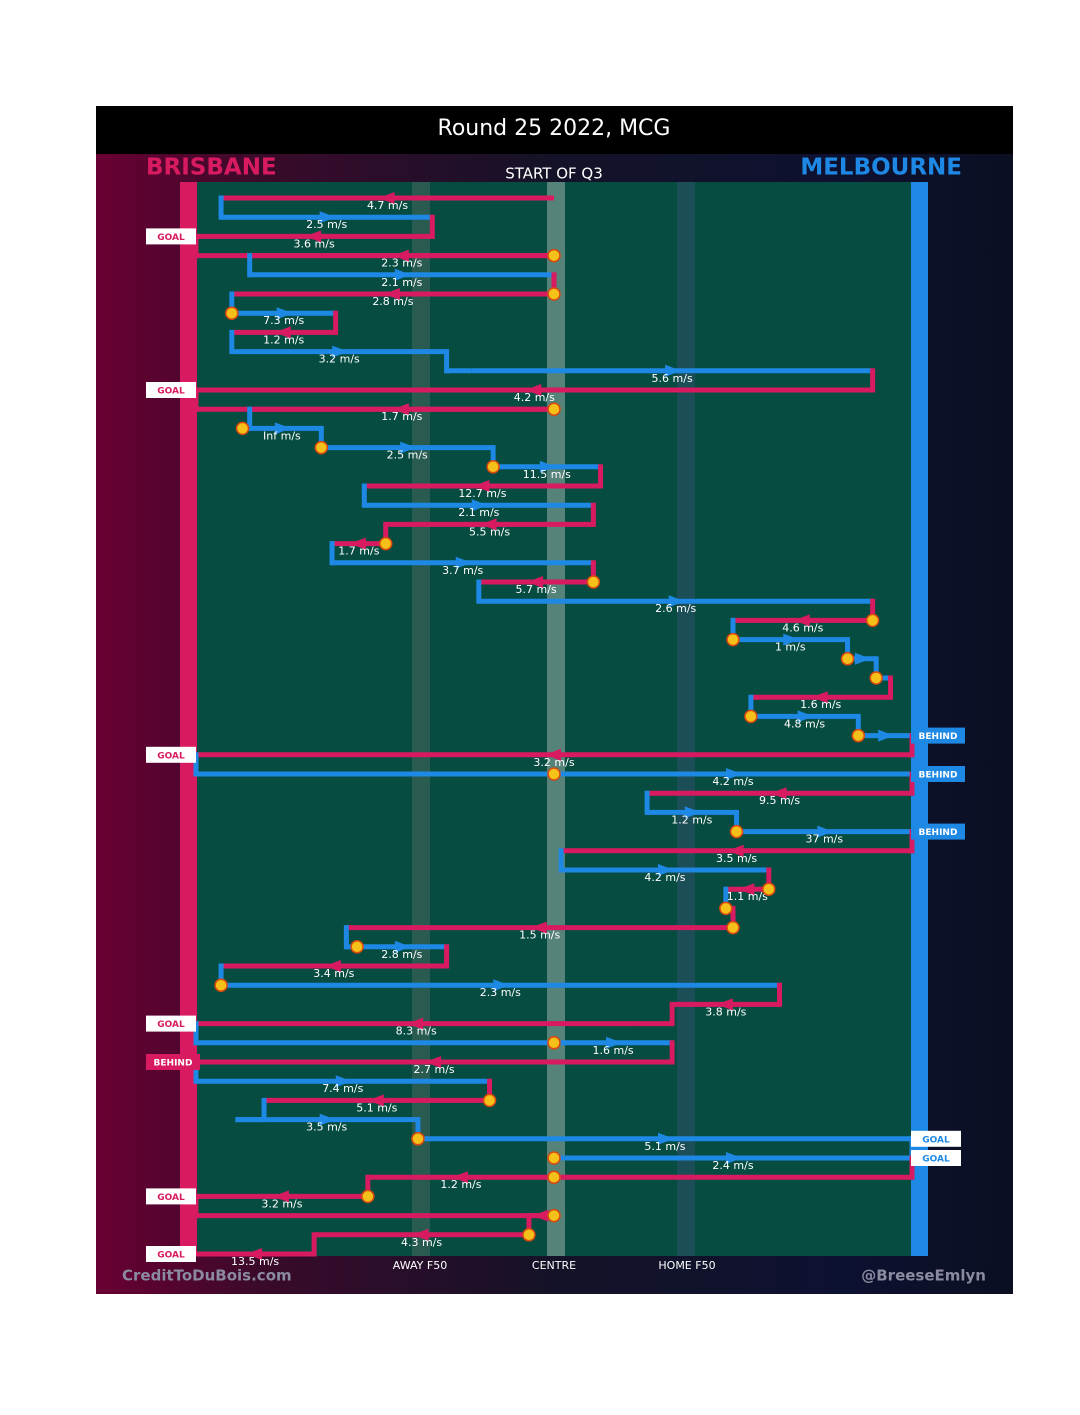 This screenshot has height=1415, width=1080. Describe the element at coordinates (547, 474) in the screenshot. I see `speed-label: 11.5 m/s` at that location.